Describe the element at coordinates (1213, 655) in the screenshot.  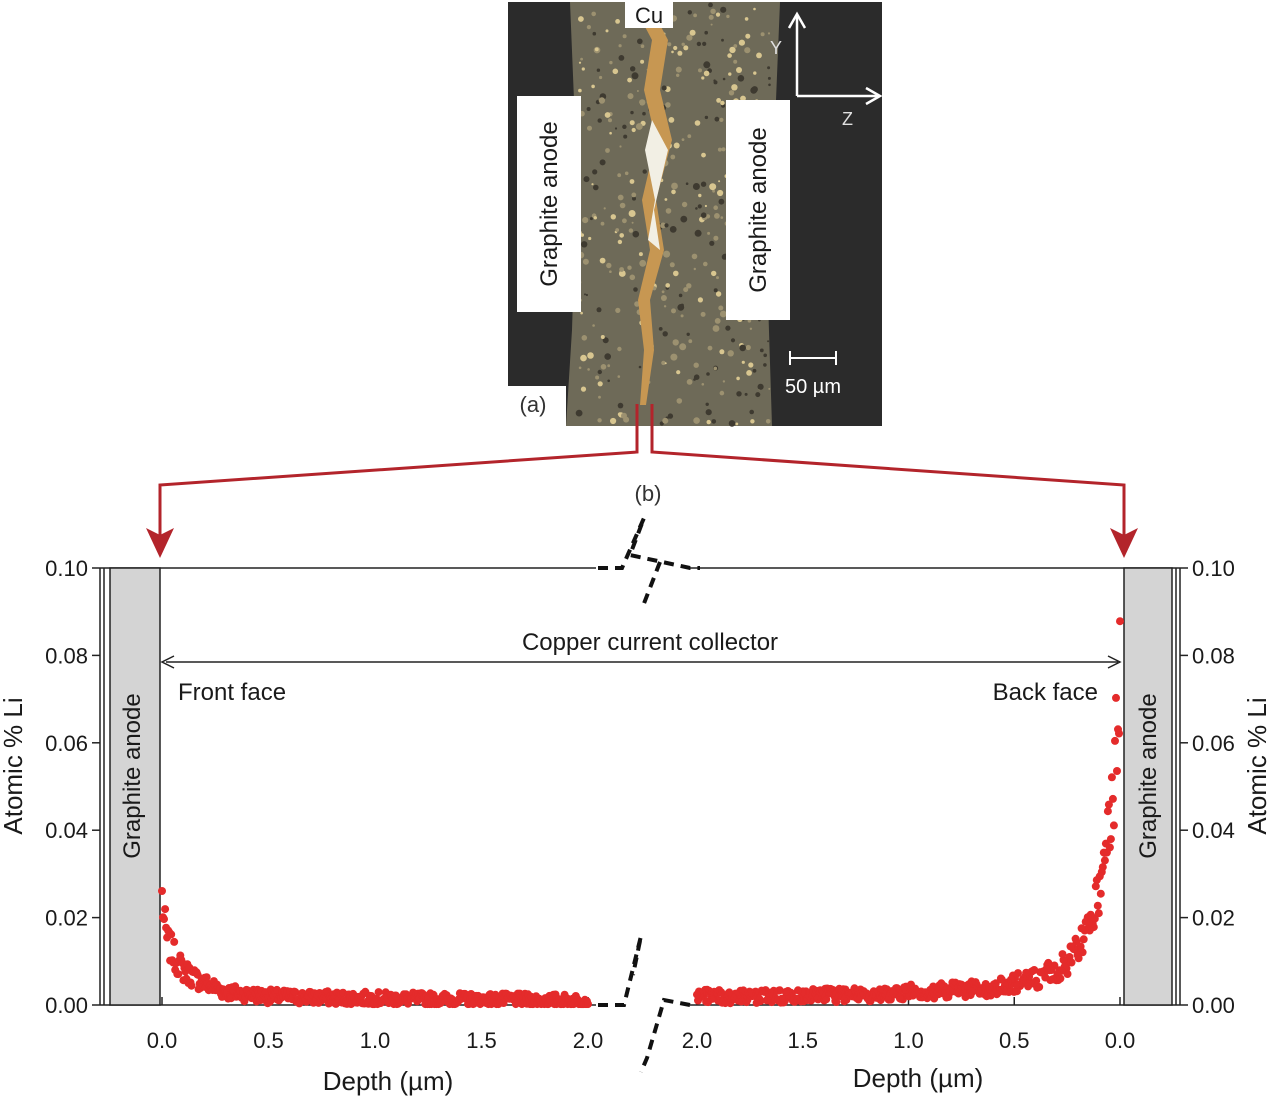
I see `y-tick-label-right: 0.08` at that location.